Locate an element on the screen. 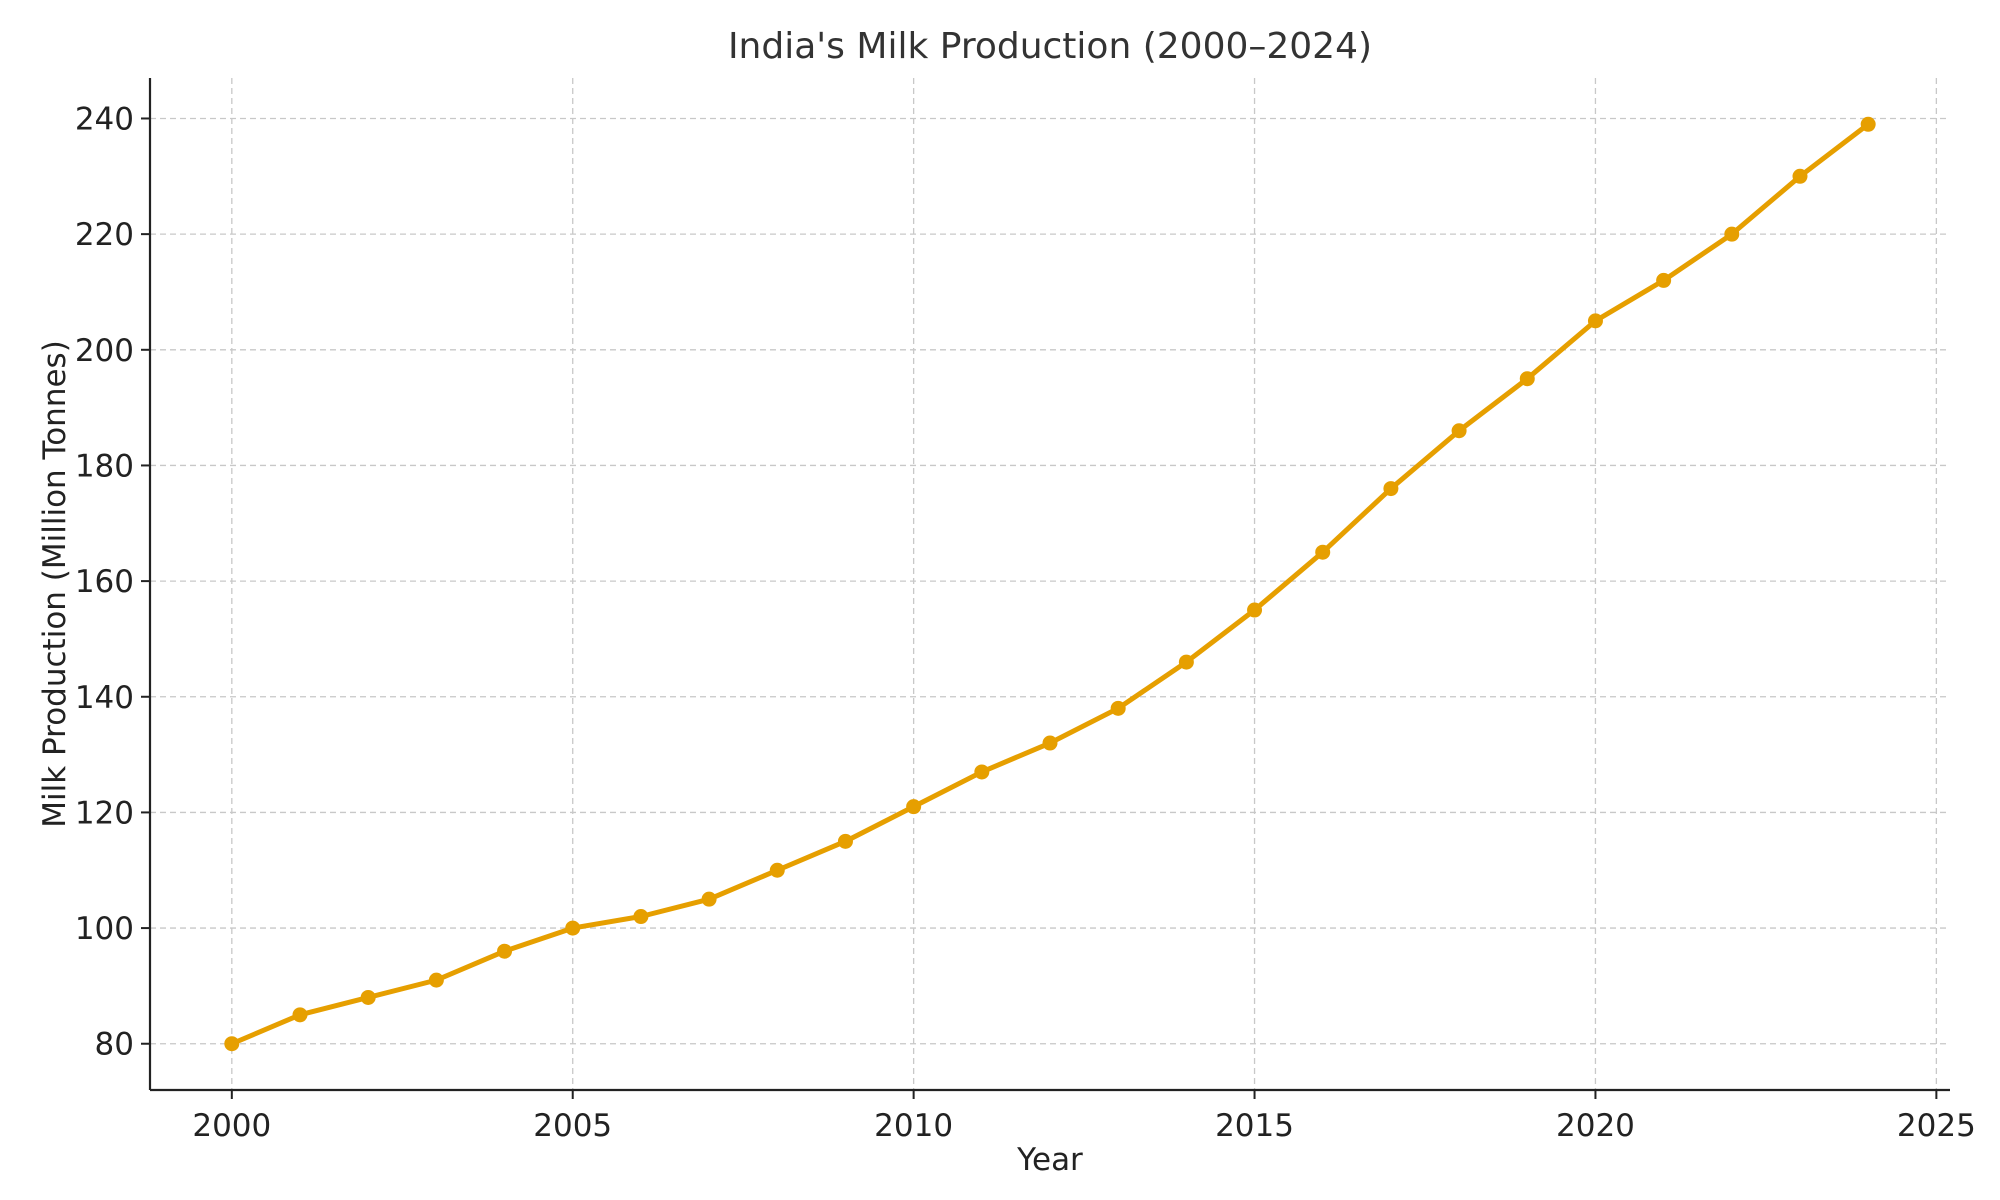 Image resolution: width=2000 pixels, height=1200 pixels. y-tick-label: 100 is located at coordinates (104, 929).